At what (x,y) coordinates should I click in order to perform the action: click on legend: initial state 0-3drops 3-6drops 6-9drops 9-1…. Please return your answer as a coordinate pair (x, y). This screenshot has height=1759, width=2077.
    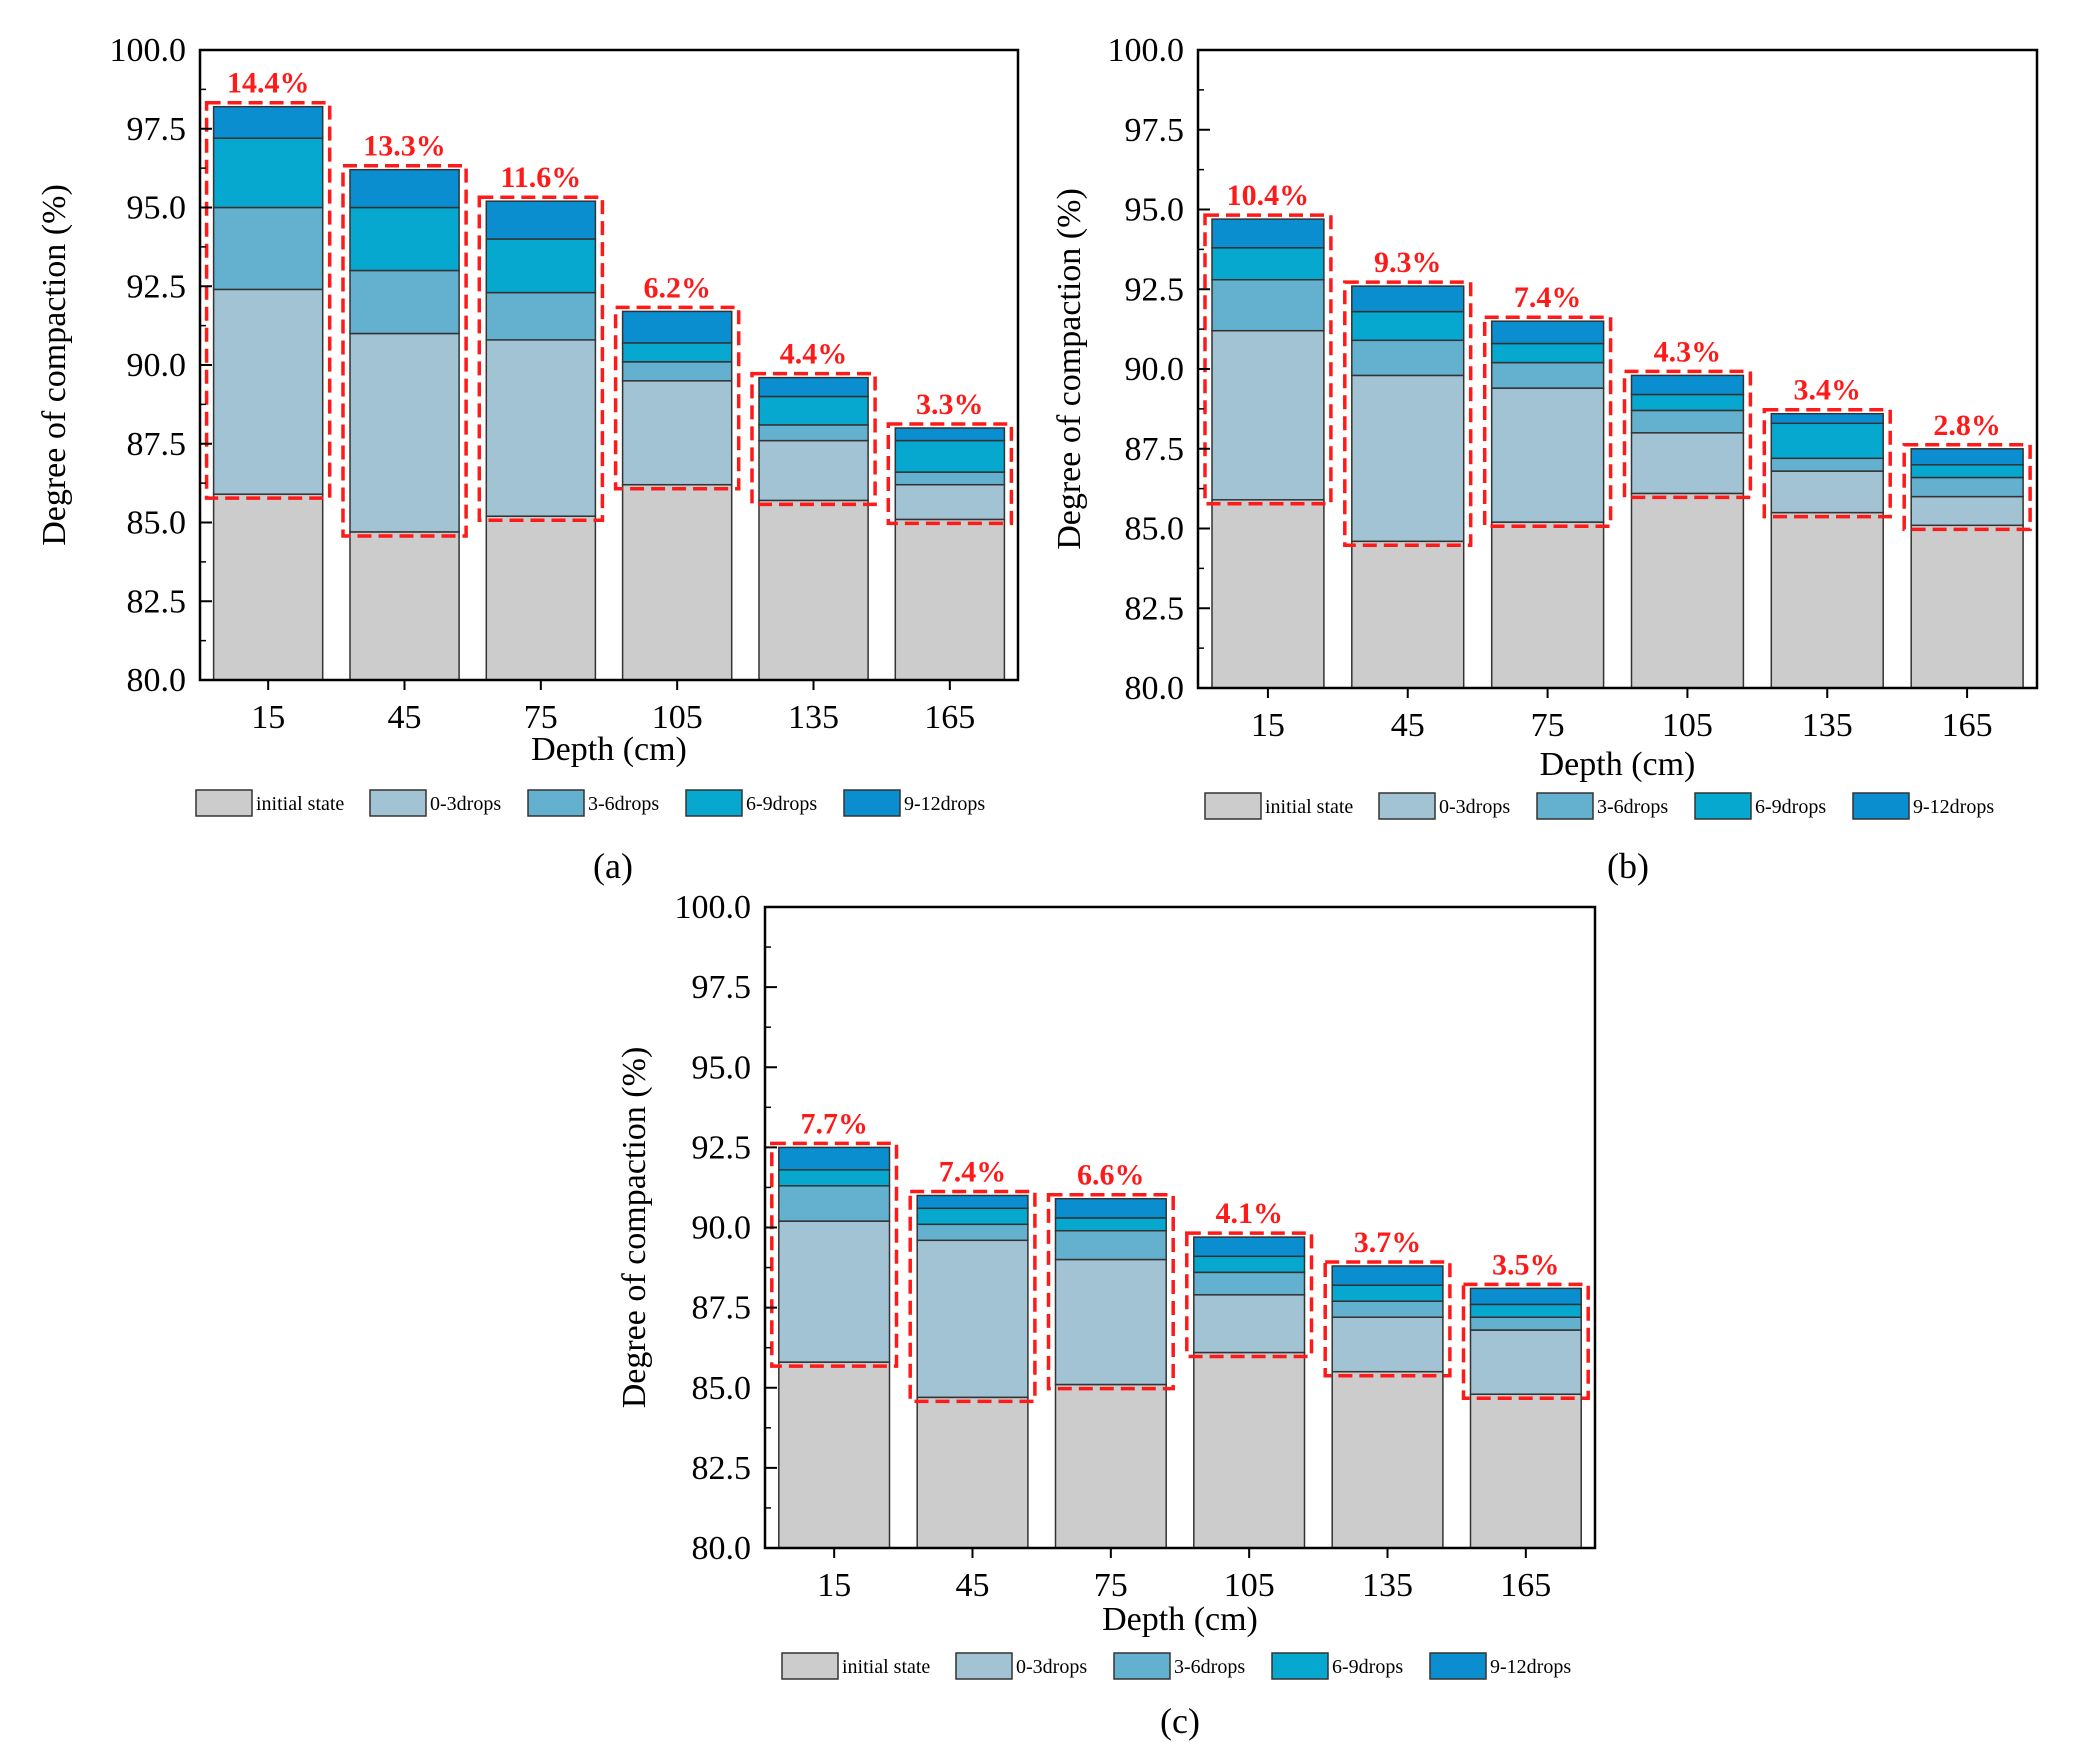
    Looking at the image, I should click on (590, 803).